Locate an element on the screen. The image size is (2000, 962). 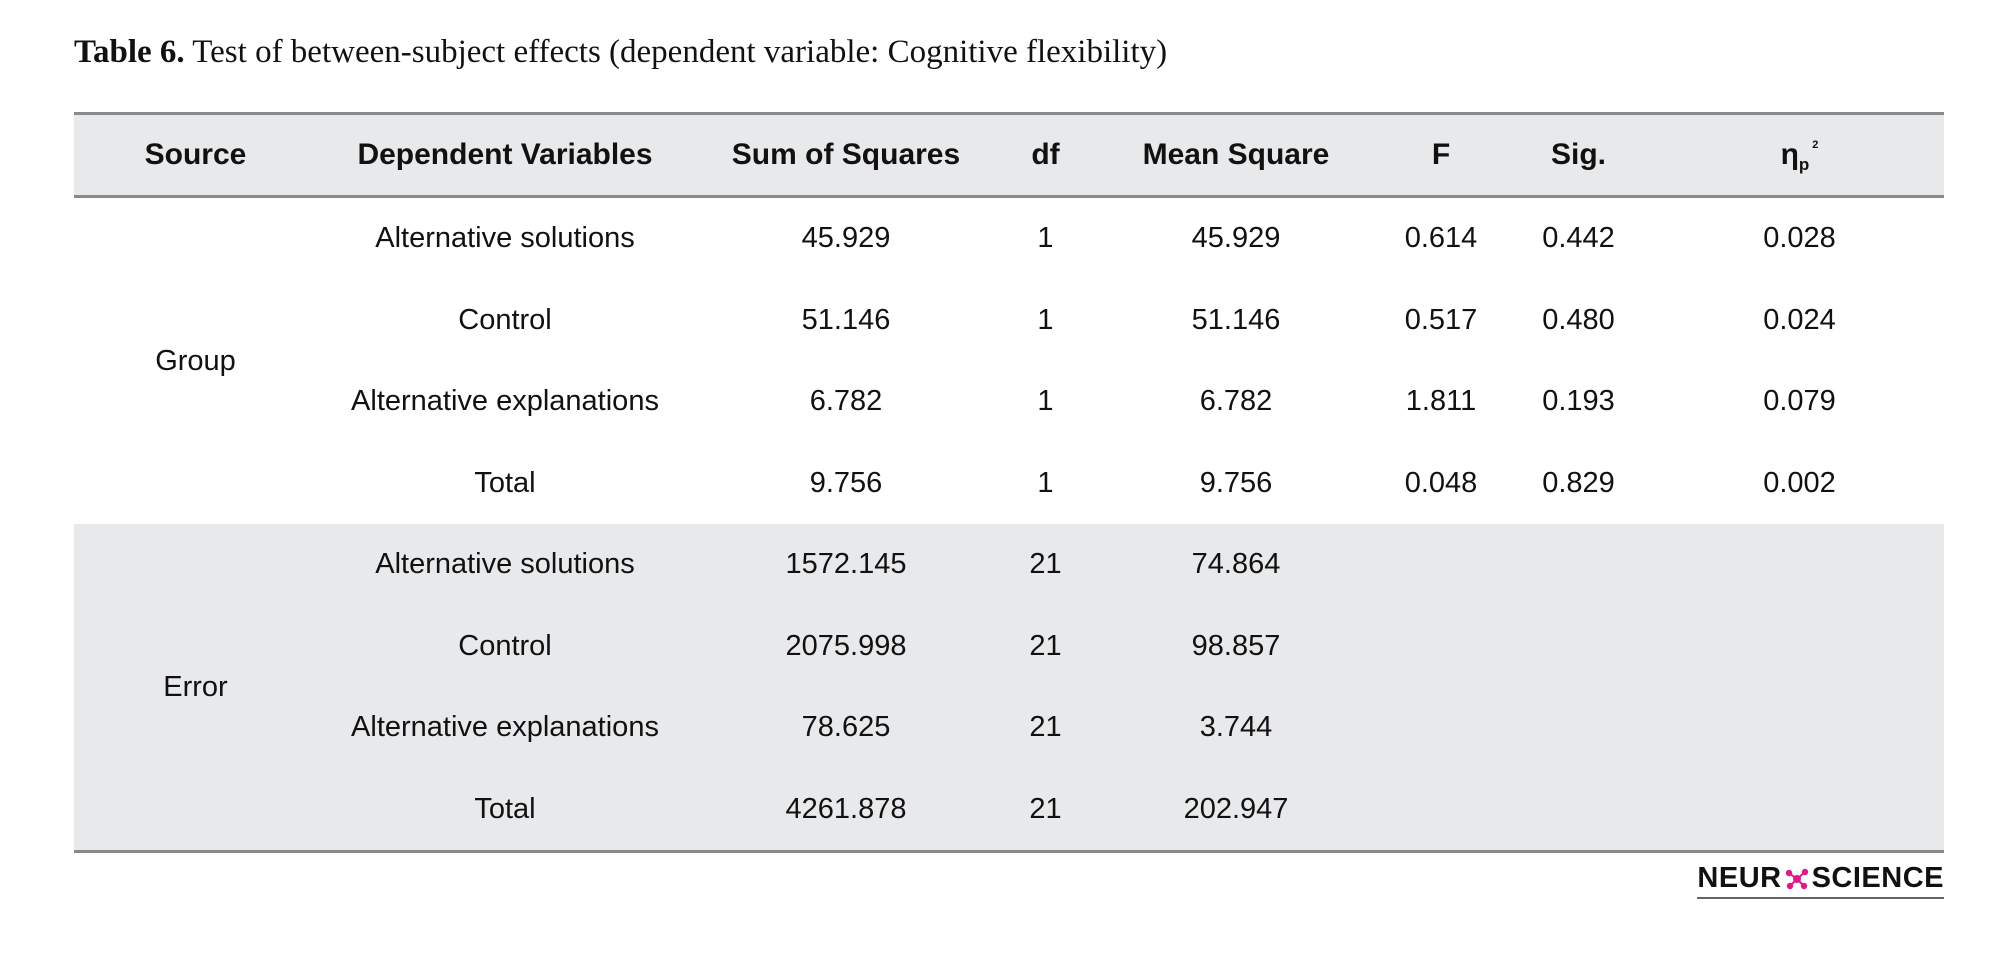
table-row: Alternative explanations 78.625 21 3.744 is located at coordinates (1009, 728).